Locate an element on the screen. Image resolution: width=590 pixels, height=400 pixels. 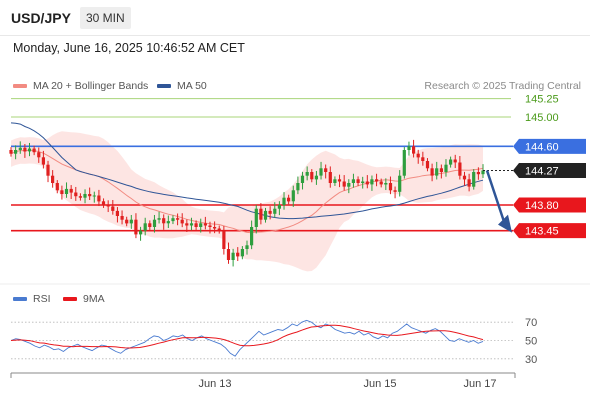
legend-ma50-label: MA 50 is located at coordinates (192, 86).